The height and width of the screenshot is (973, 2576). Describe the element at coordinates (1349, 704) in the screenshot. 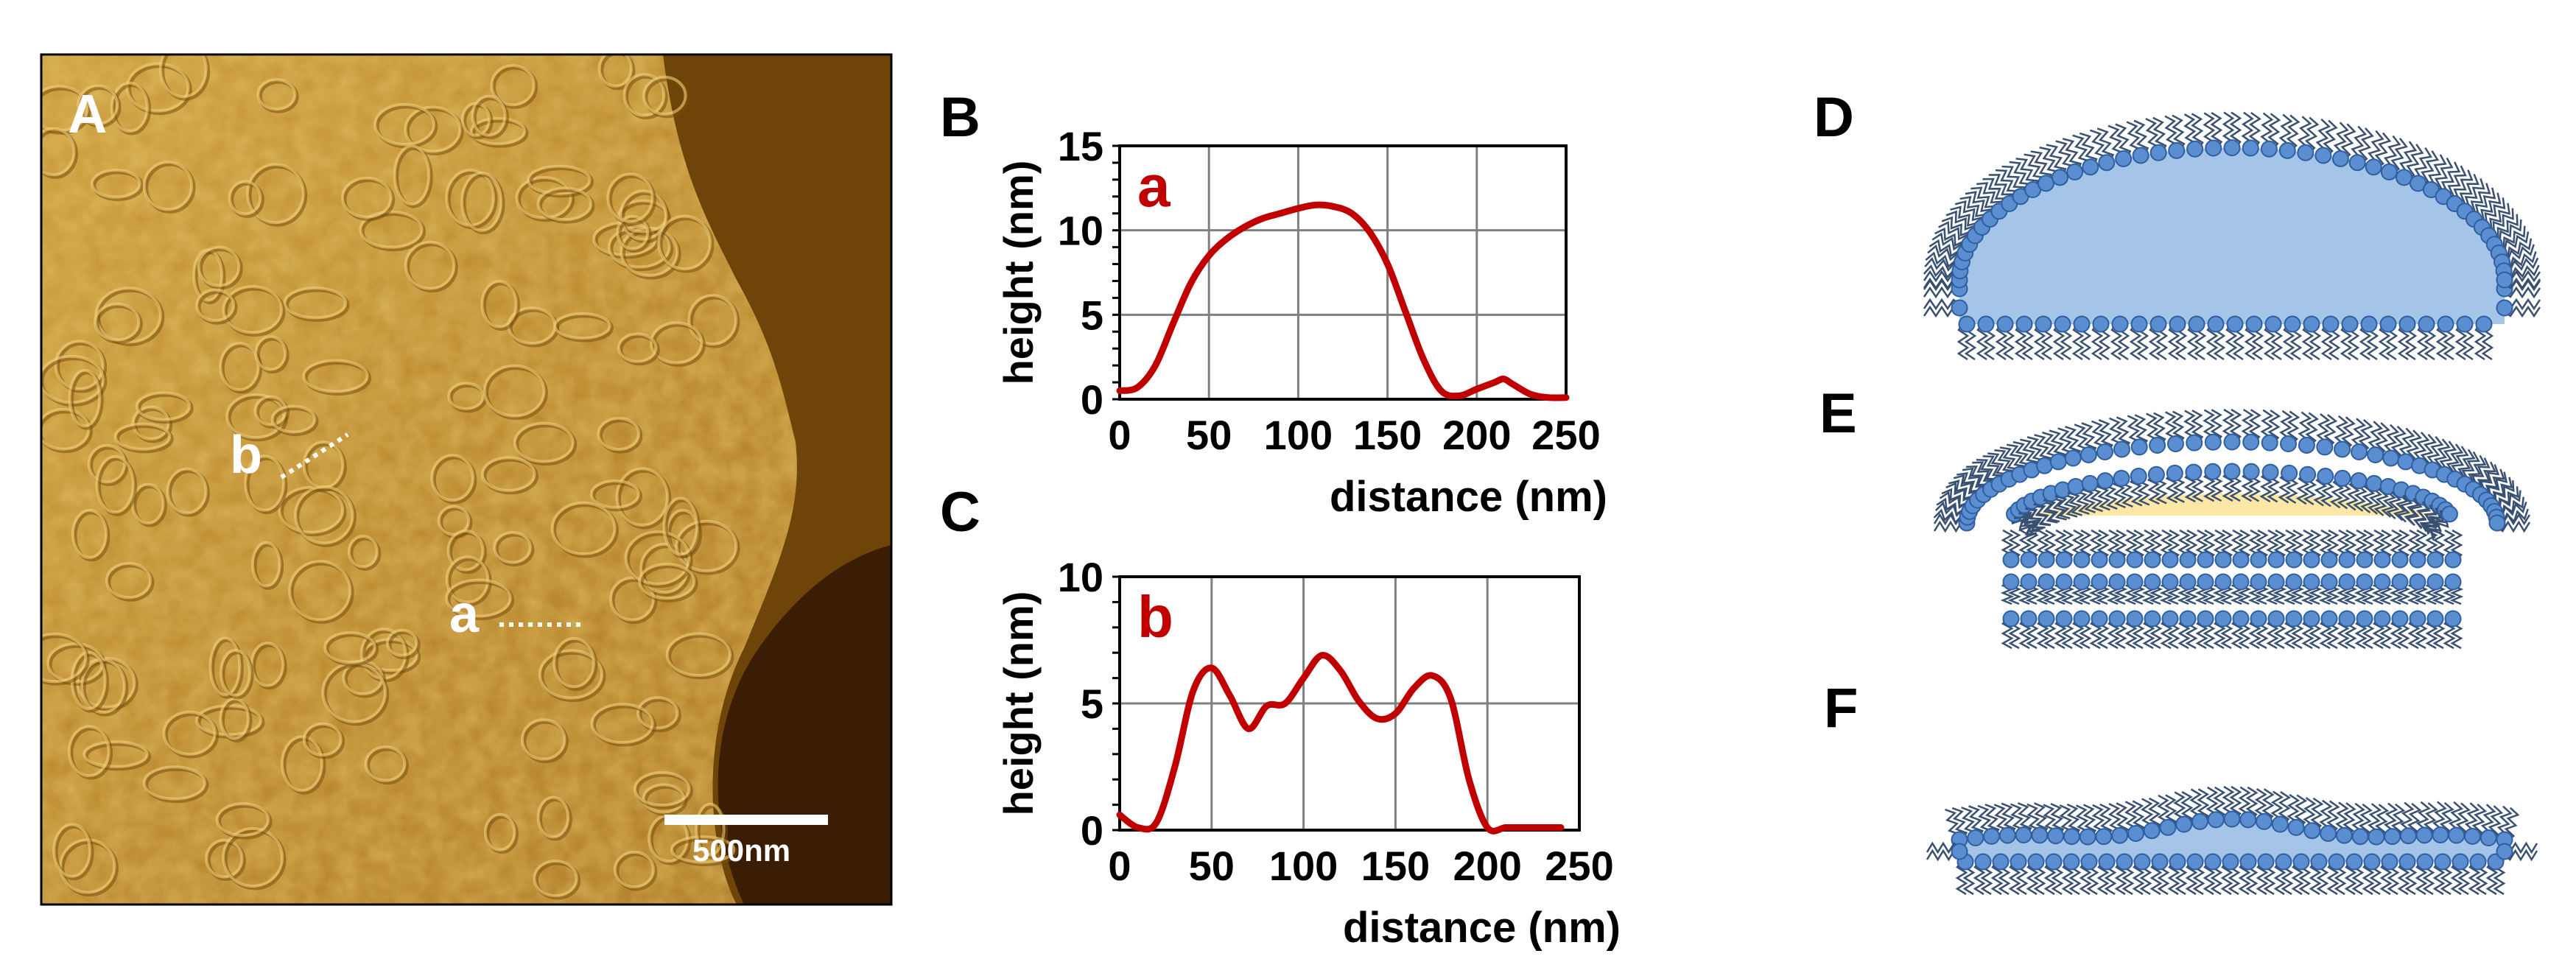

I see `plot-frame` at that location.